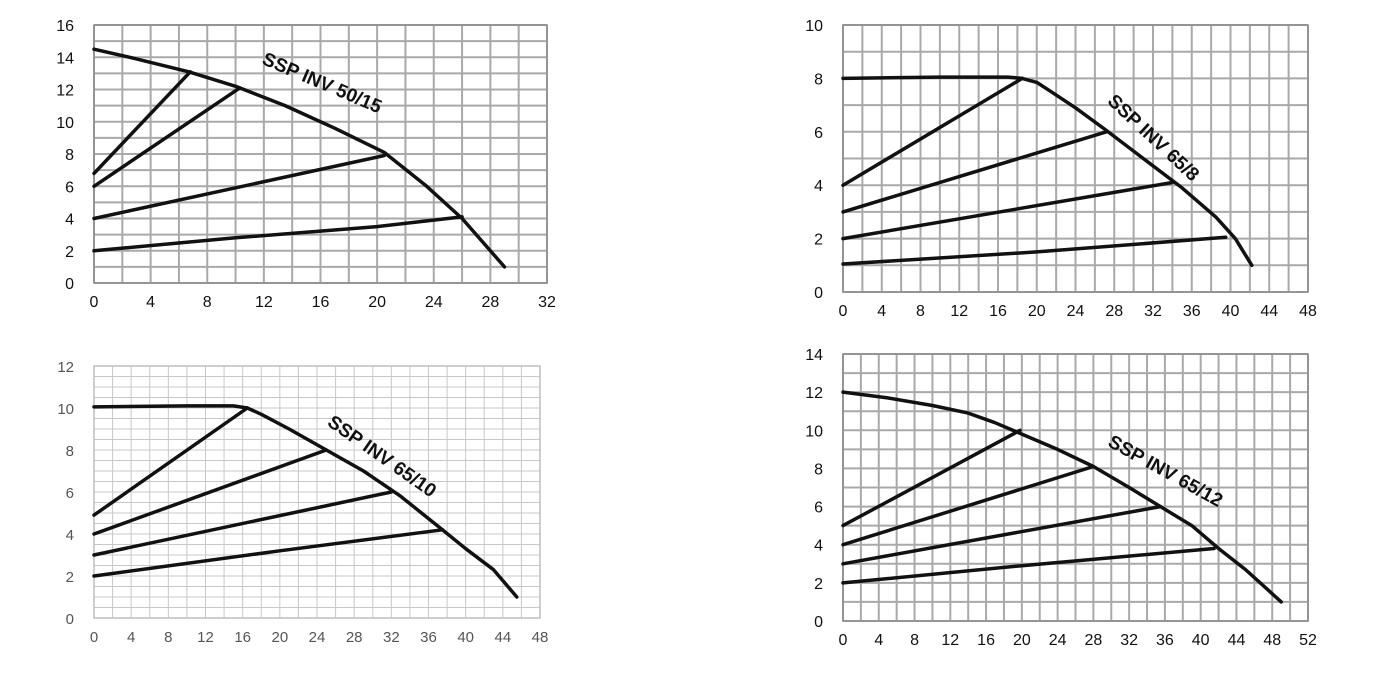  I want to click on y-tick-label: 14, so click(65, 58).